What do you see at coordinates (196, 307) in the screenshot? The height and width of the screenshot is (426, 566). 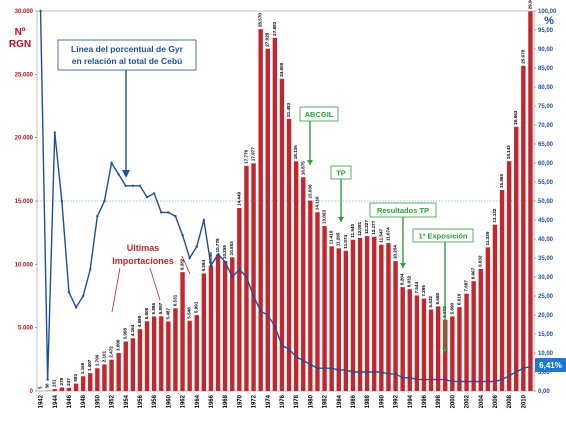 I see `bar-value-label: 5.991` at bounding box center [196, 307].